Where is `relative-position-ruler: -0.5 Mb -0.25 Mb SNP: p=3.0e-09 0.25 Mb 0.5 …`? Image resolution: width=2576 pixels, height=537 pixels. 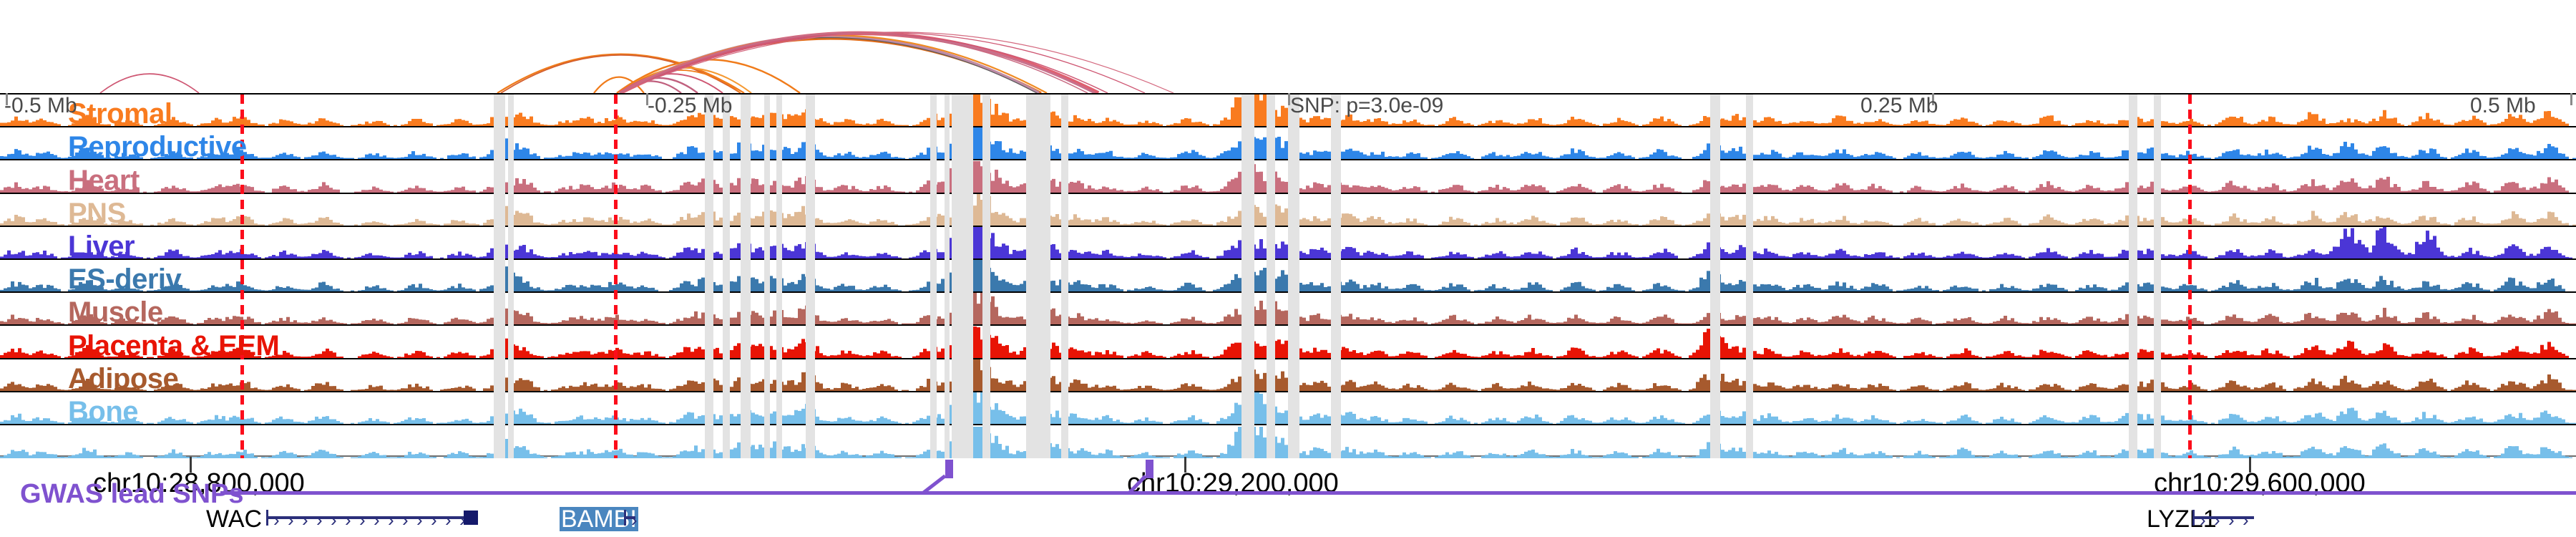
relative-position-ruler: -0.5 Mb -0.25 Mb SNP: p=3.0e-09 0.25 Mb 0.5 … is located at coordinates (1288, 106).